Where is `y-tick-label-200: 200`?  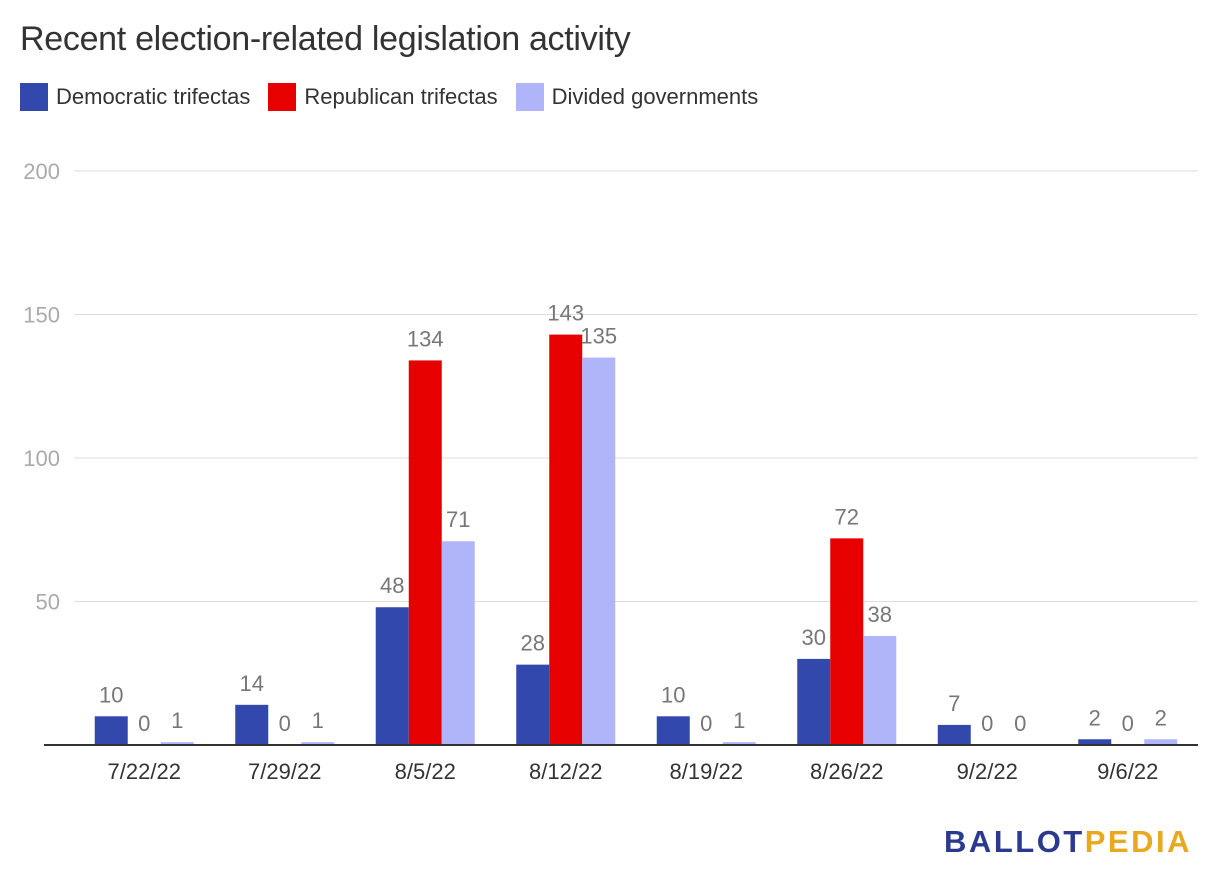 y-tick-label-200: 200 is located at coordinates (41, 171).